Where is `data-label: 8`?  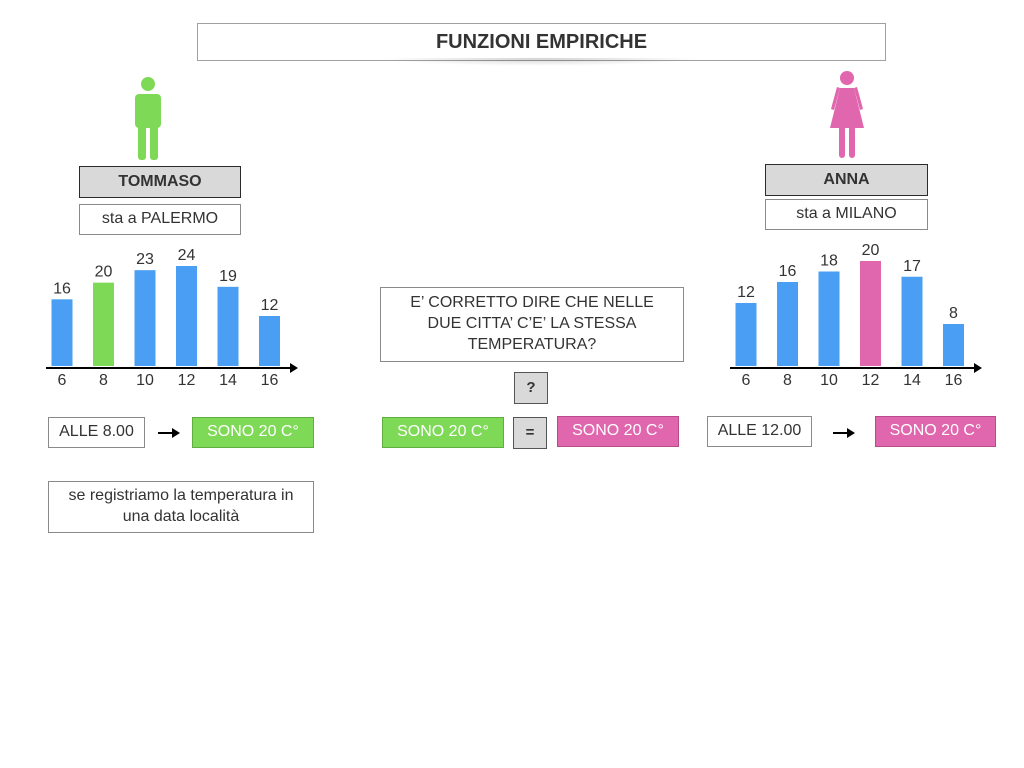 data-label: 8 is located at coordinates (953, 313).